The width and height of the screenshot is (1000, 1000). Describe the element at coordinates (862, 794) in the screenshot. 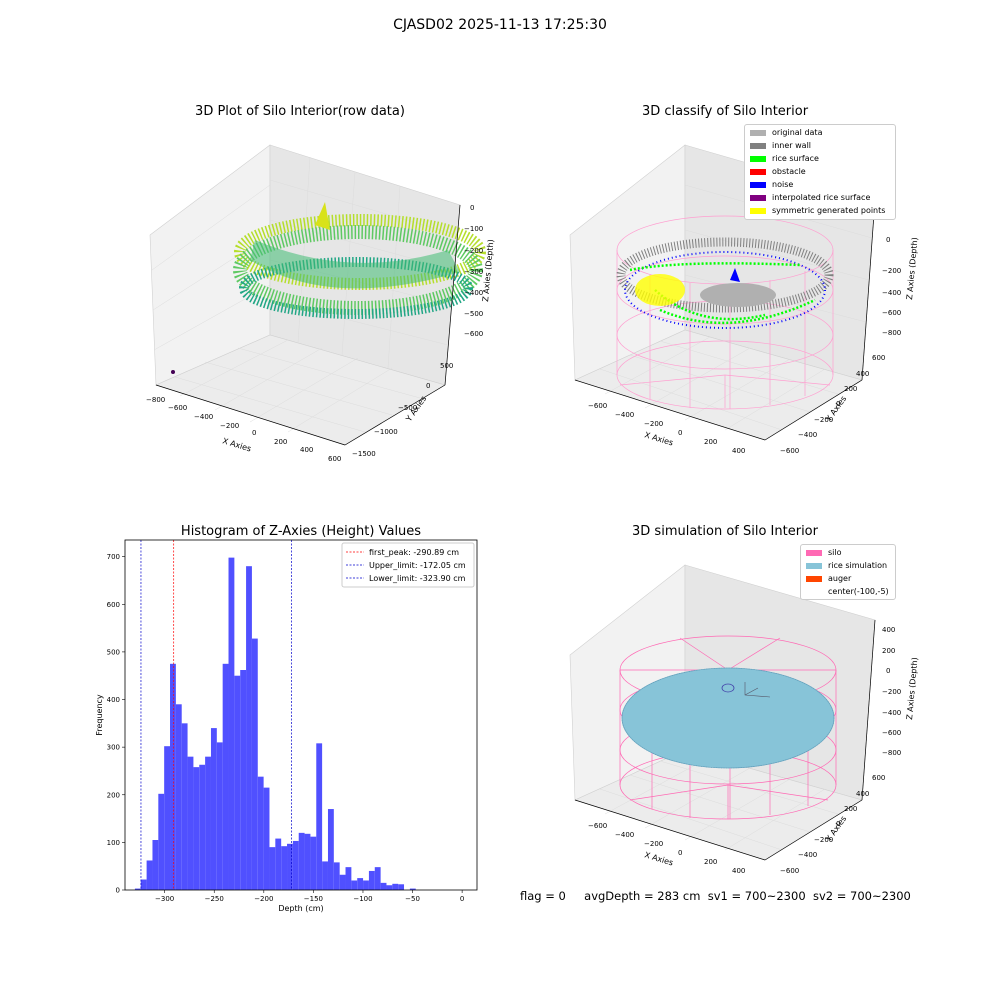

I see `simulation-ytick: 400` at that location.